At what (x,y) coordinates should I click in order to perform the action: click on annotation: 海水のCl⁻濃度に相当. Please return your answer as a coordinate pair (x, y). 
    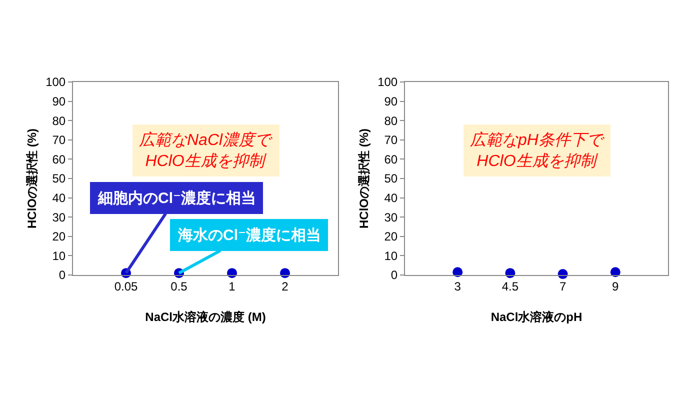
    Looking at the image, I should click on (249, 235).